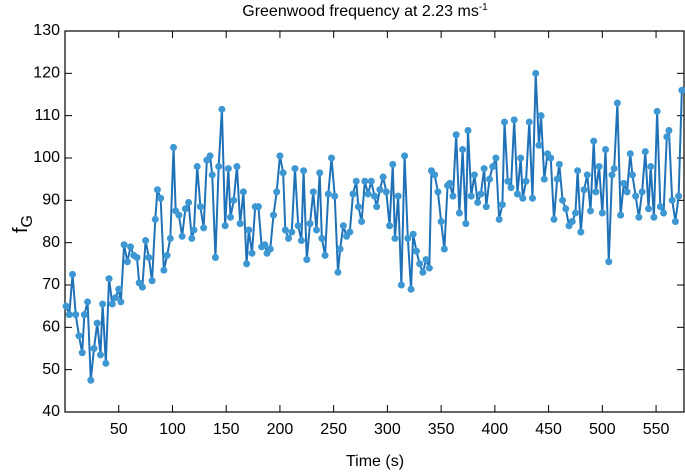  I want to click on y-label-text: f, so click(21, 230).